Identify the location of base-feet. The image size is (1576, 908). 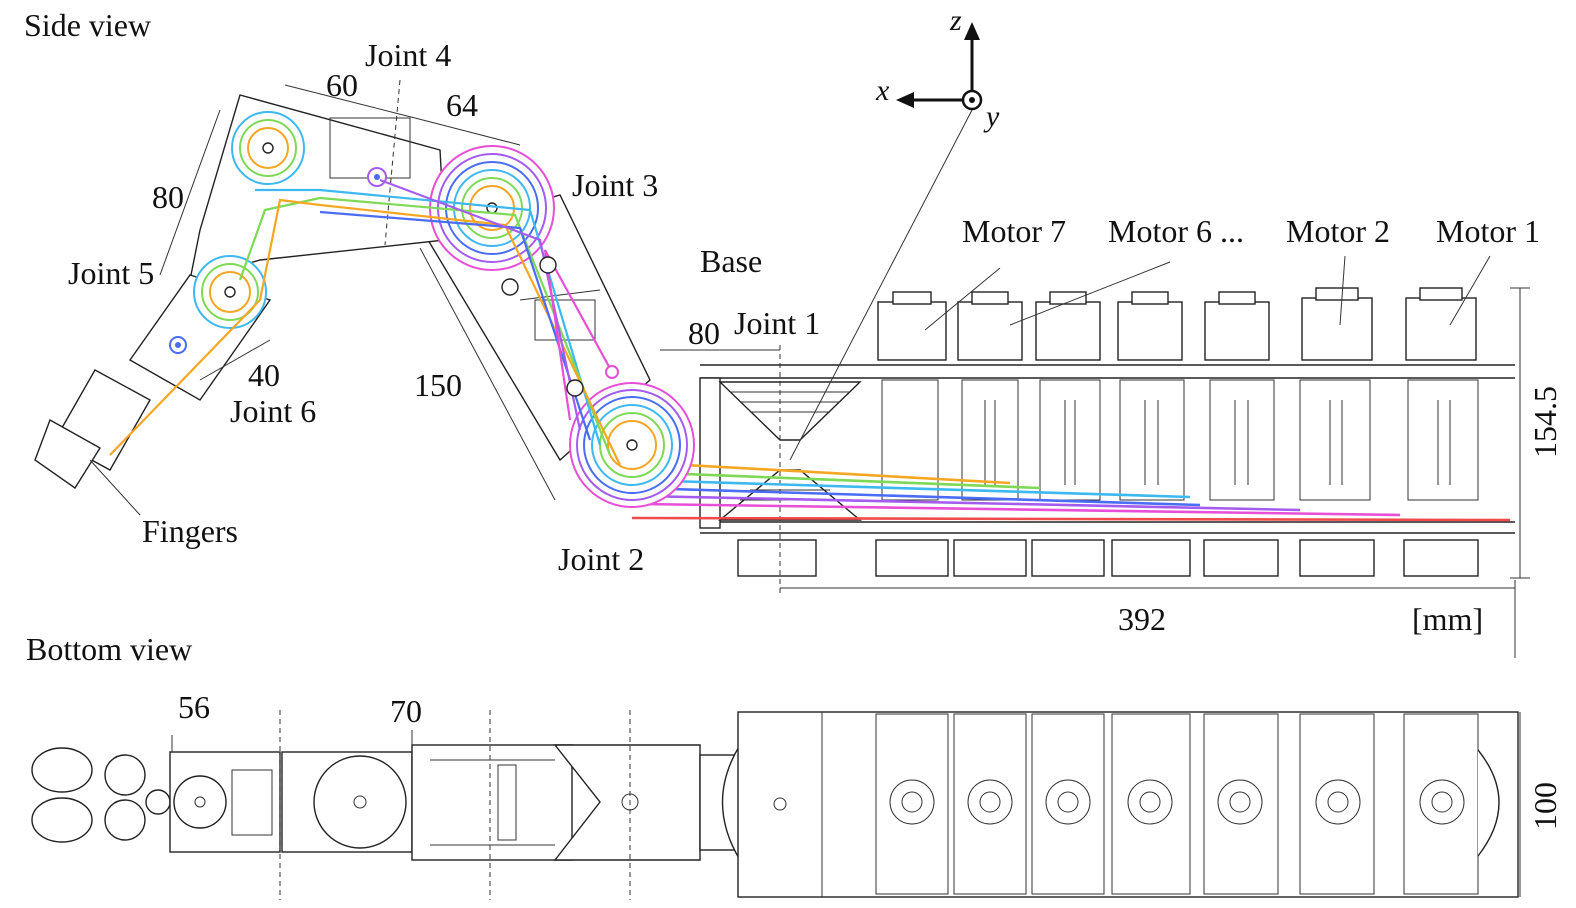
(1108, 558).